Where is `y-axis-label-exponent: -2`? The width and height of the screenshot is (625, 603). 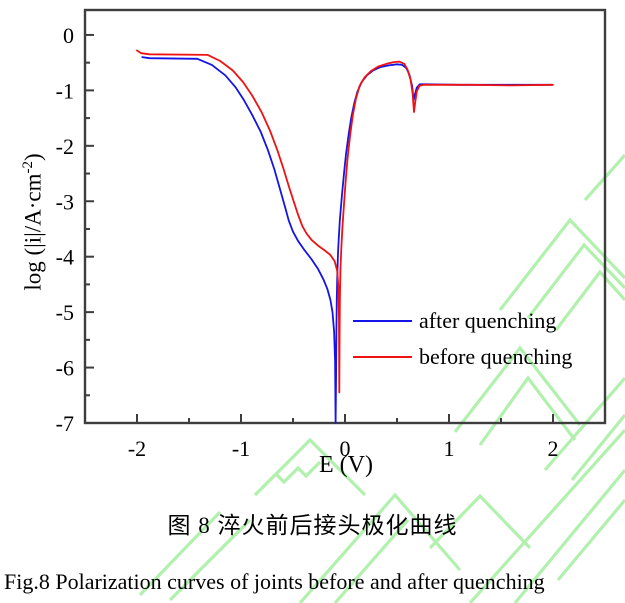 y-axis-label-exponent: -2 is located at coordinates (28, 167).